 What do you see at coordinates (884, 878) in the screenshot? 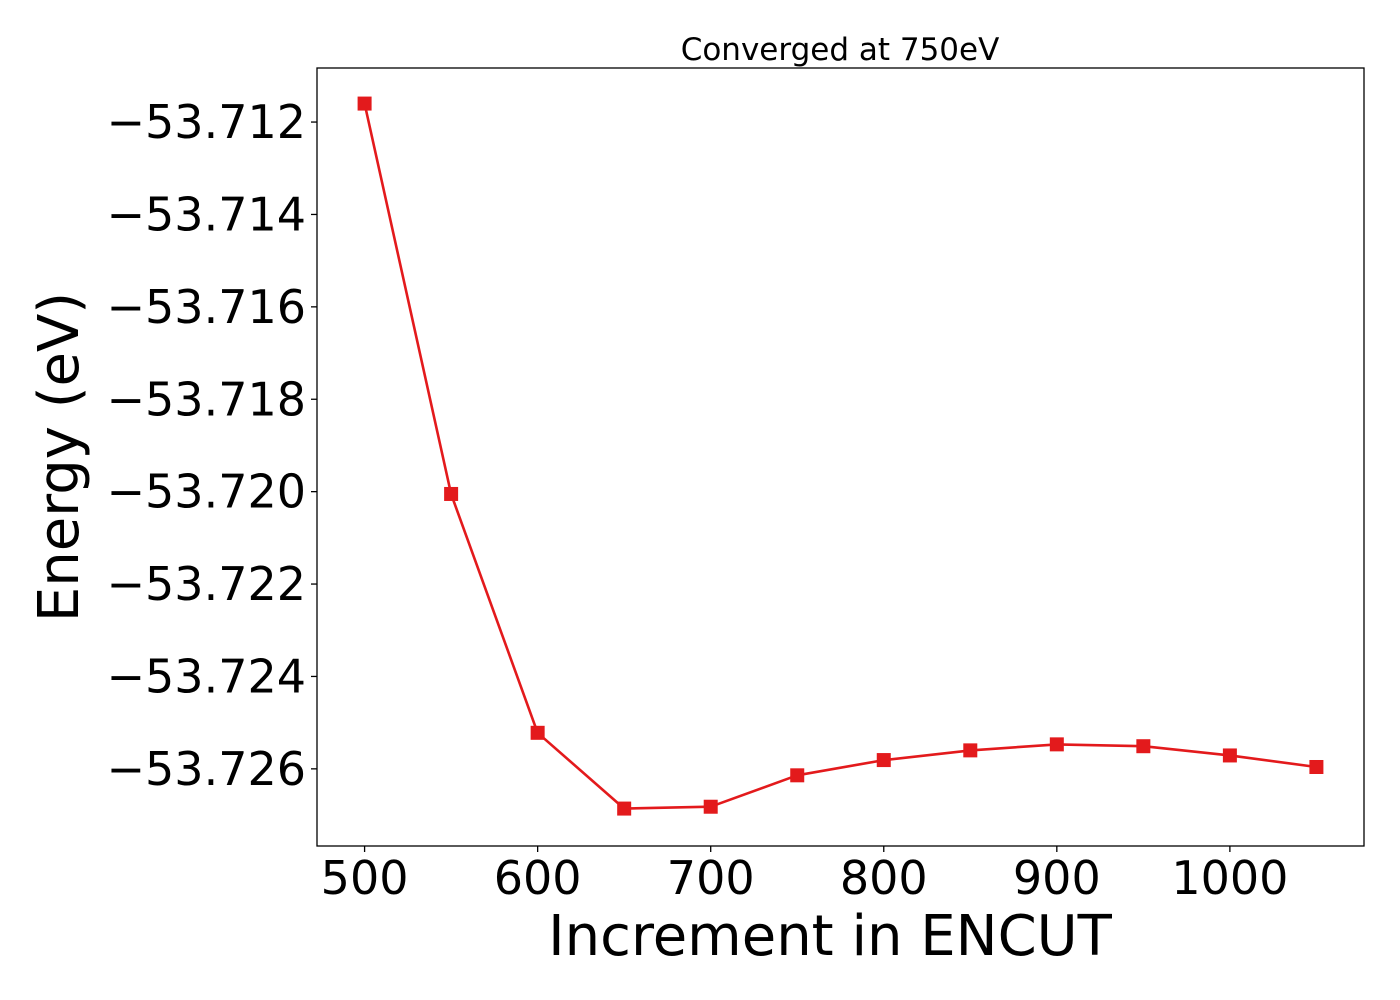
I see `x-tick-label: 800` at bounding box center [884, 878].